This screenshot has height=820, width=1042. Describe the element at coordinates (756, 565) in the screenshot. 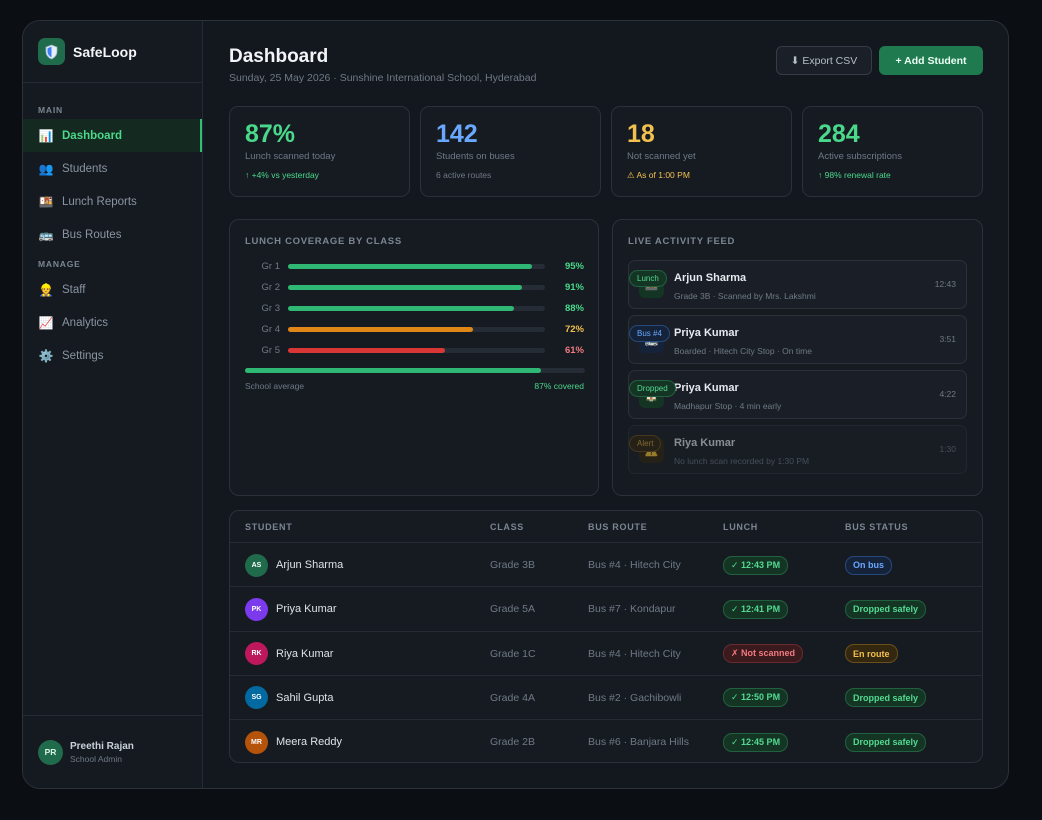

I see `lunch-status-badge: ✓ 12:43 PM` at that location.